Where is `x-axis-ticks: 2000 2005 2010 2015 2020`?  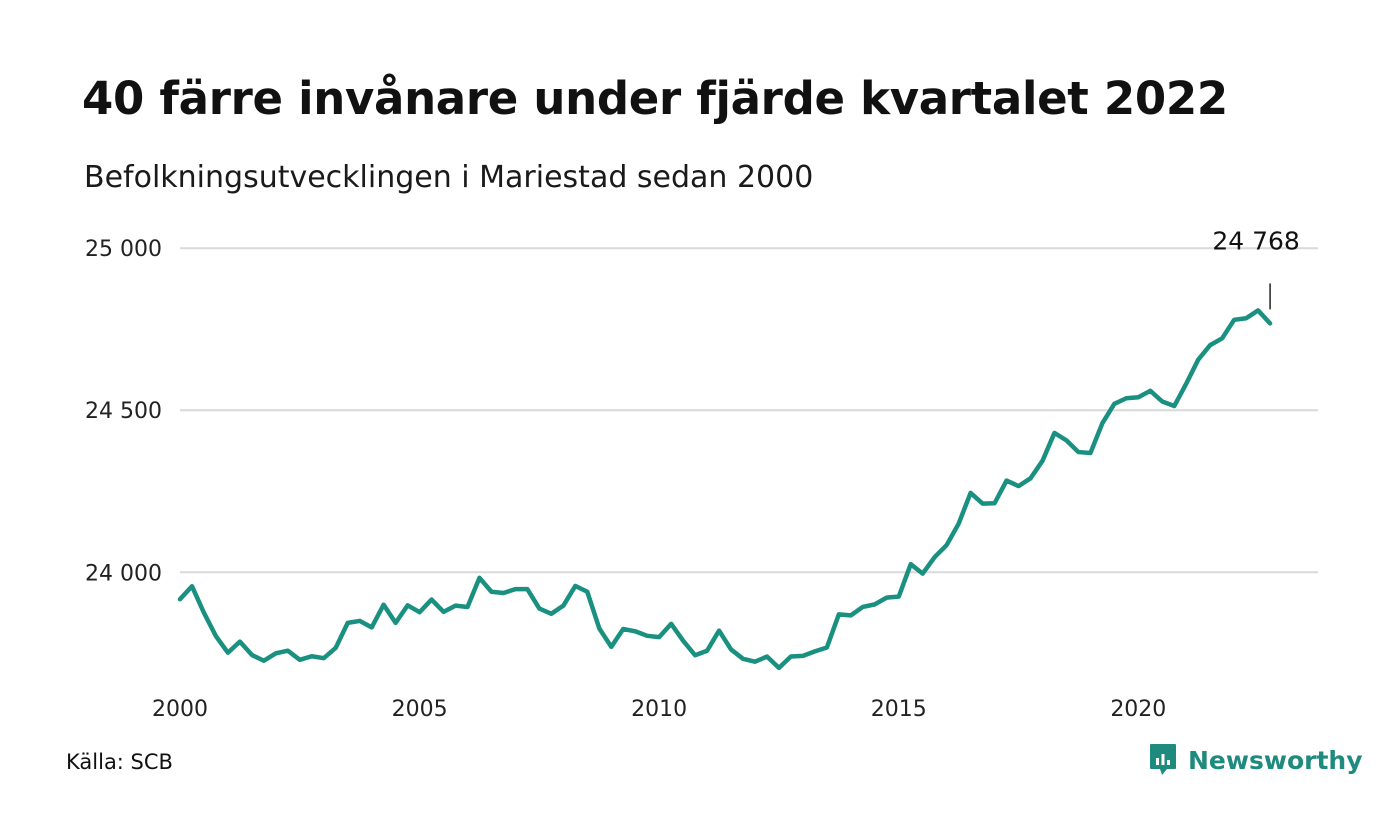 x-axis-ticks: 2000 2005 2010 2015 2020 is located at coordinates (659, 709).